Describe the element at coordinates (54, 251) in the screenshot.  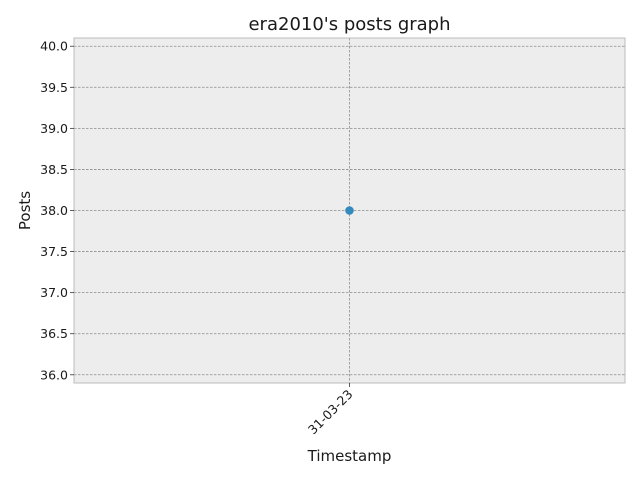
I see `y-tick-label: 37.5` at that location.